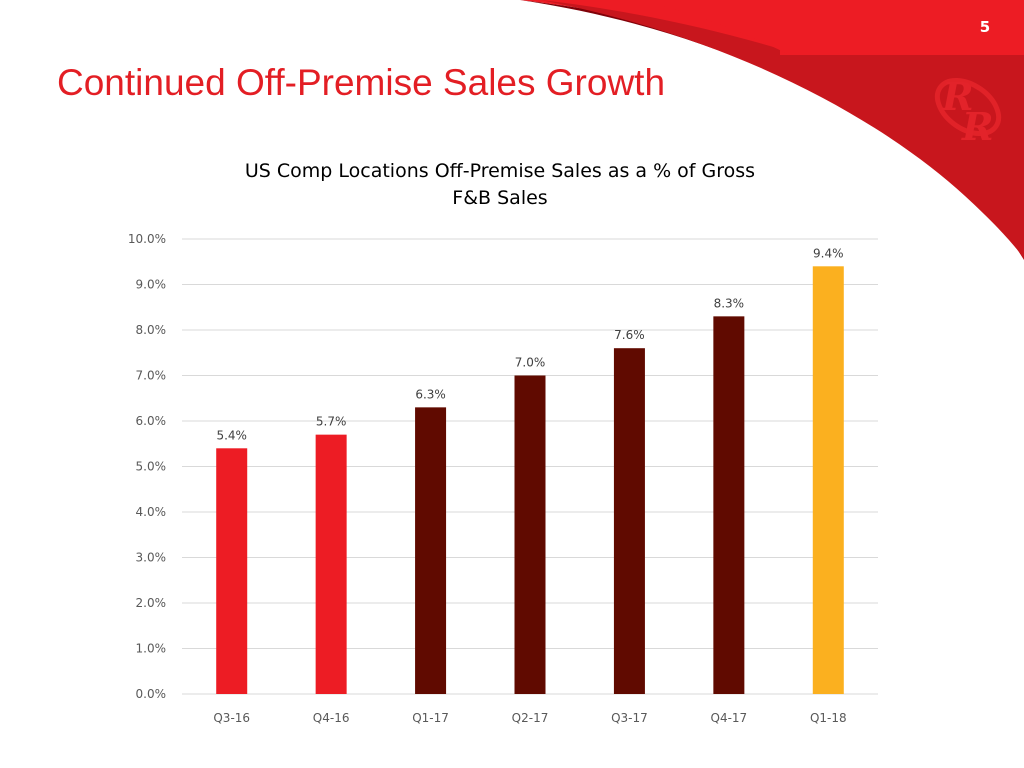  What do you see at coordinates (151, 376) in the screenshot?
I see `y-tick-label: 7.0%` at bounding box center [151, 376].